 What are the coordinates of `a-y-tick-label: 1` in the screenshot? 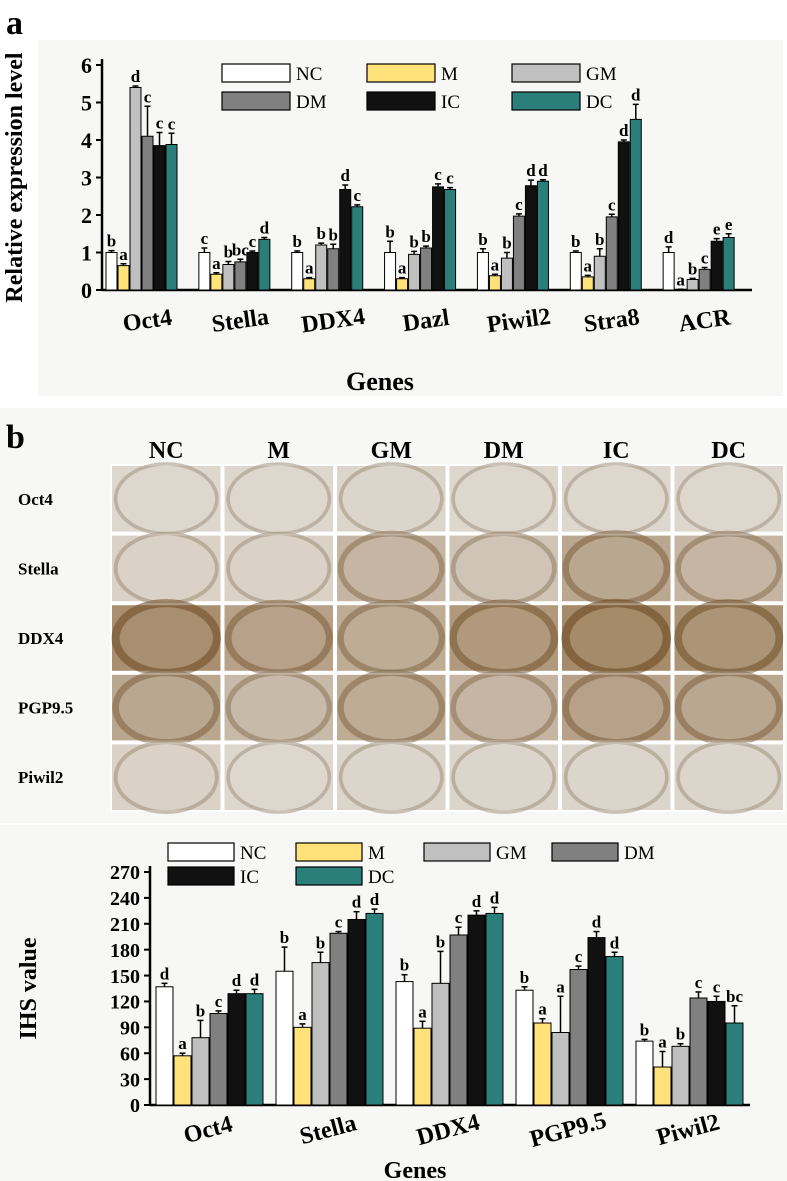 It's located at (86, 252).